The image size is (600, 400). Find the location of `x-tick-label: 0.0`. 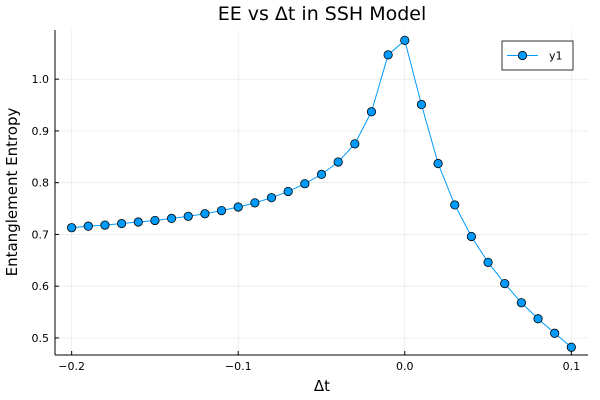

x-tick-label: 0.0 is located at coordinates (405, 366).